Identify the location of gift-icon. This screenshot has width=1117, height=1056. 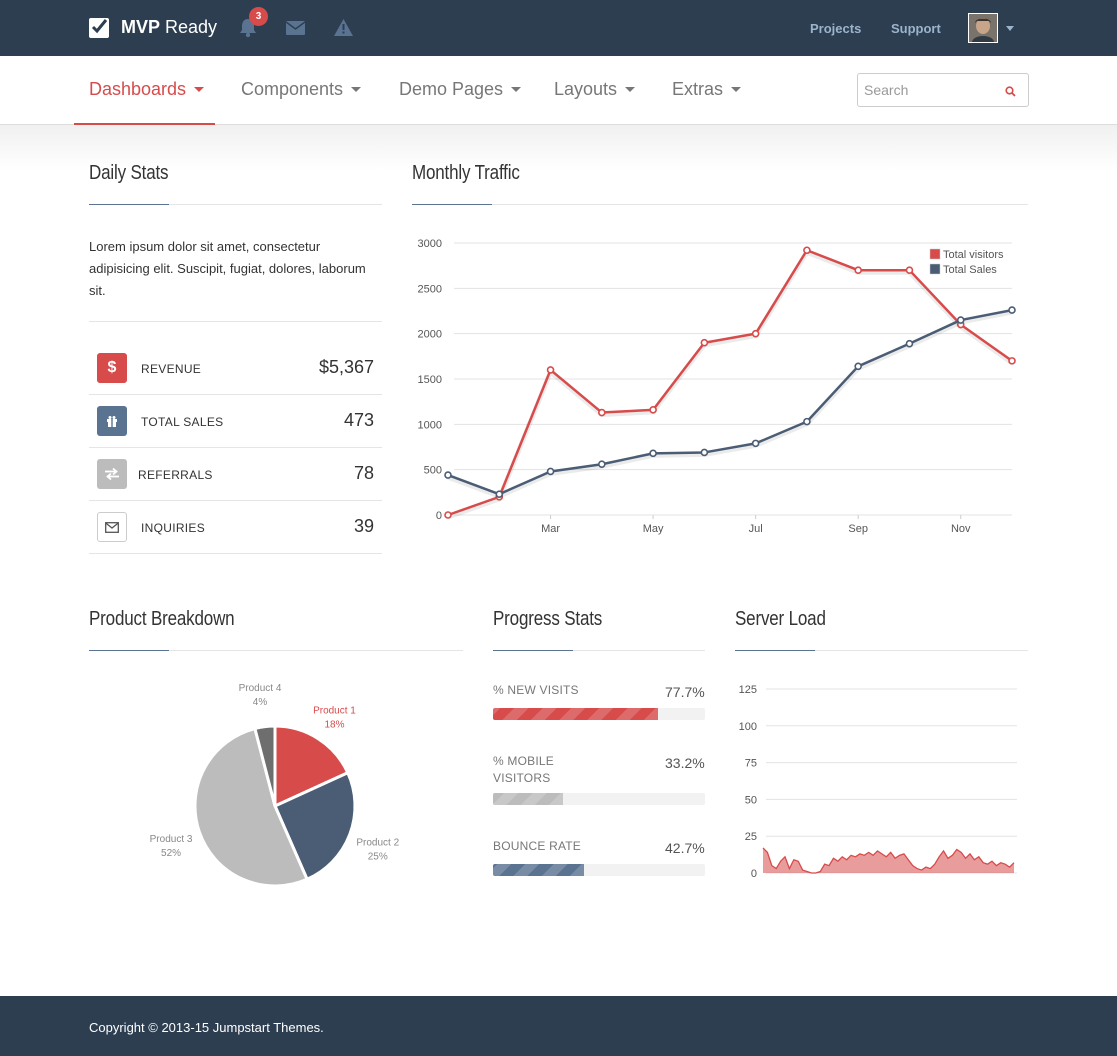
(112, 421).